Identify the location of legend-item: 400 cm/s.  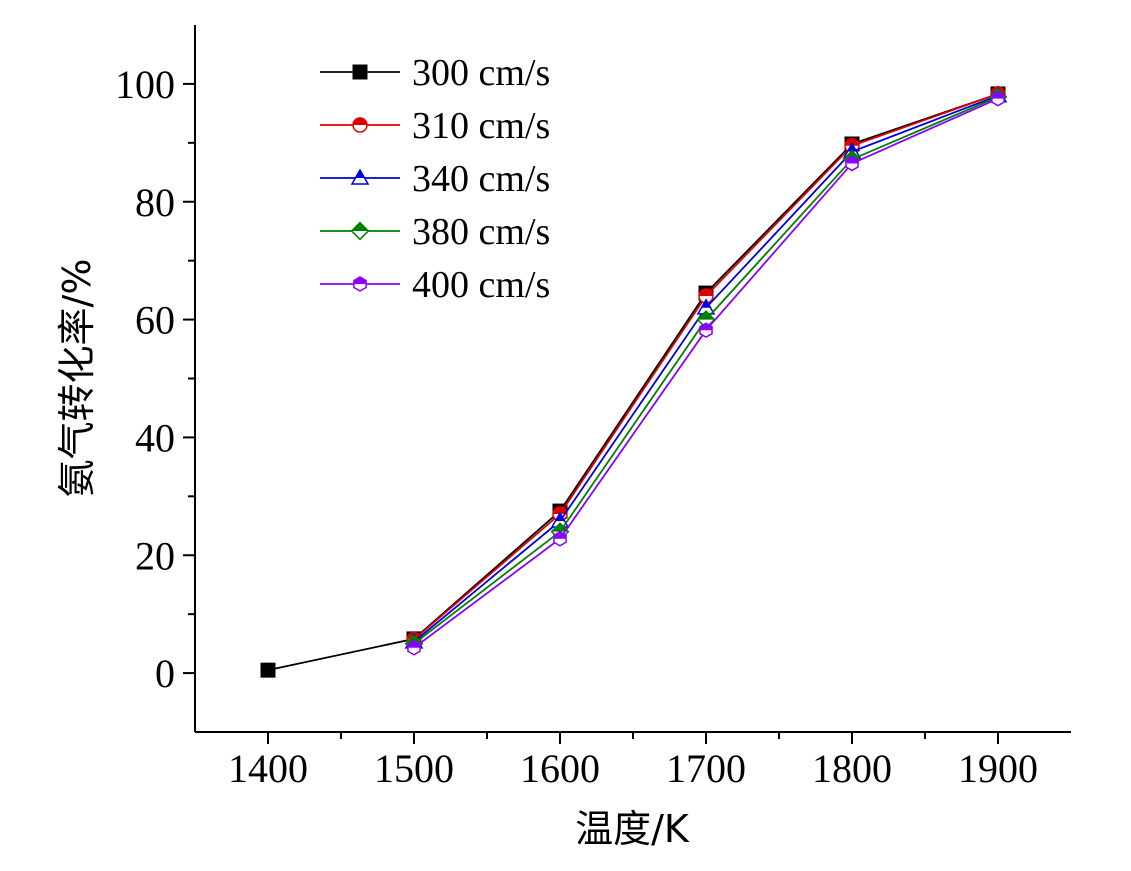
(435, 285).